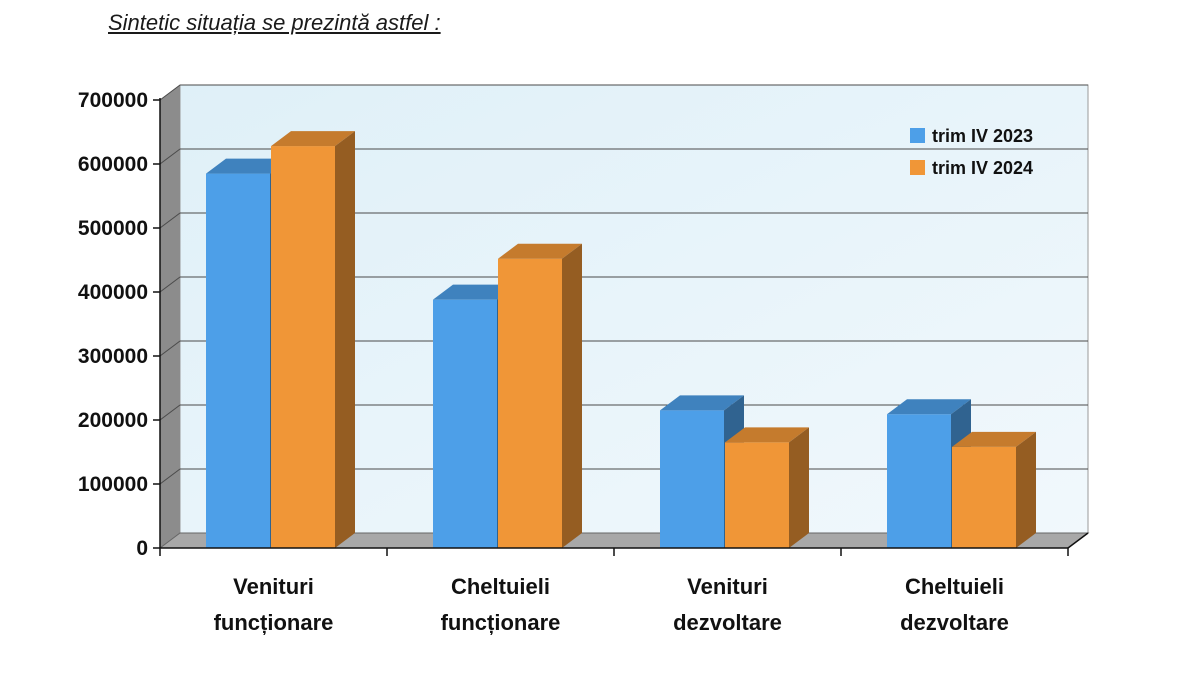 The image size is (1200, 683). I want to click on y-tick-label: 200000, so click(113, 420).